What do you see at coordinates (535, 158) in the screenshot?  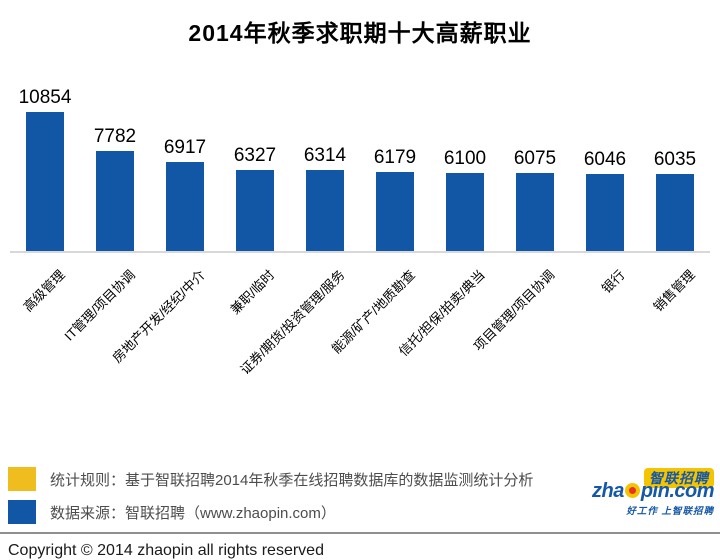 I see `bar-value-label: 6075` at bounding box center [535, 158].